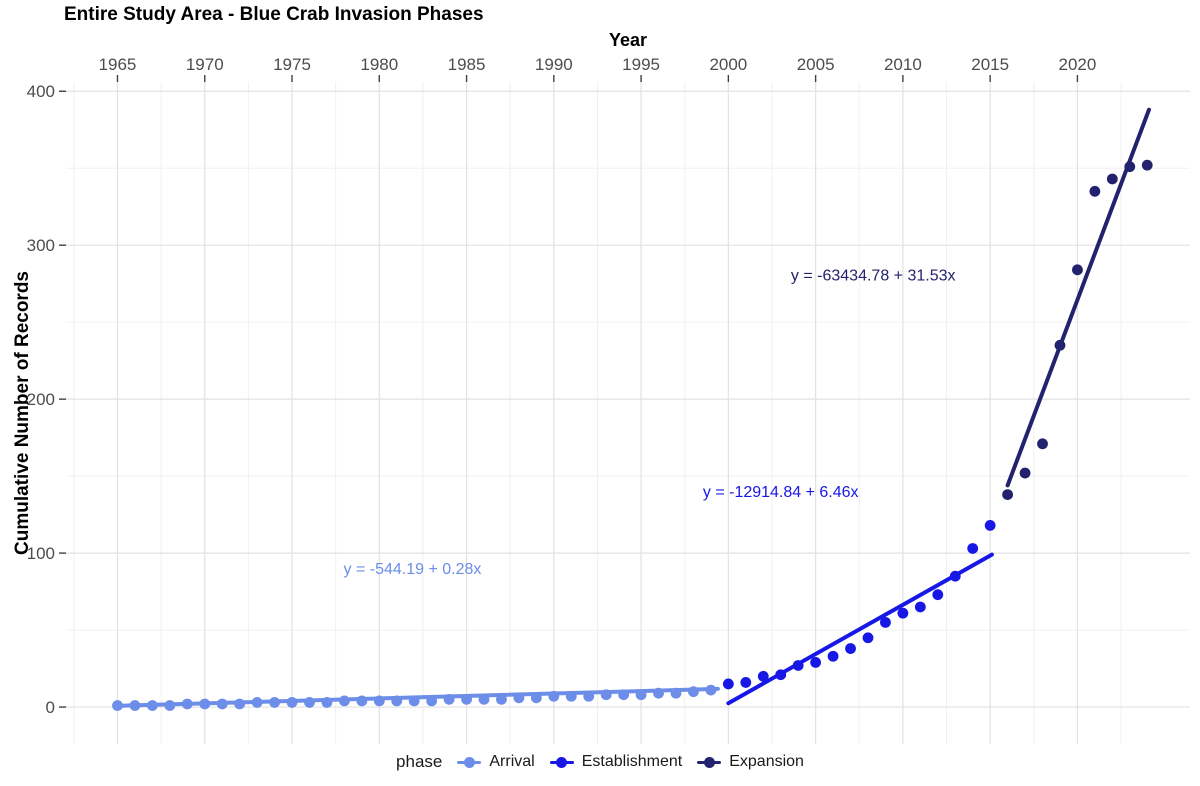 This screenshot has height=786, width=1200. What do you see at coordinates (205, 64) in the screenshot?
I see `x-tick-label: 1970` at bounding box center [205, 64].